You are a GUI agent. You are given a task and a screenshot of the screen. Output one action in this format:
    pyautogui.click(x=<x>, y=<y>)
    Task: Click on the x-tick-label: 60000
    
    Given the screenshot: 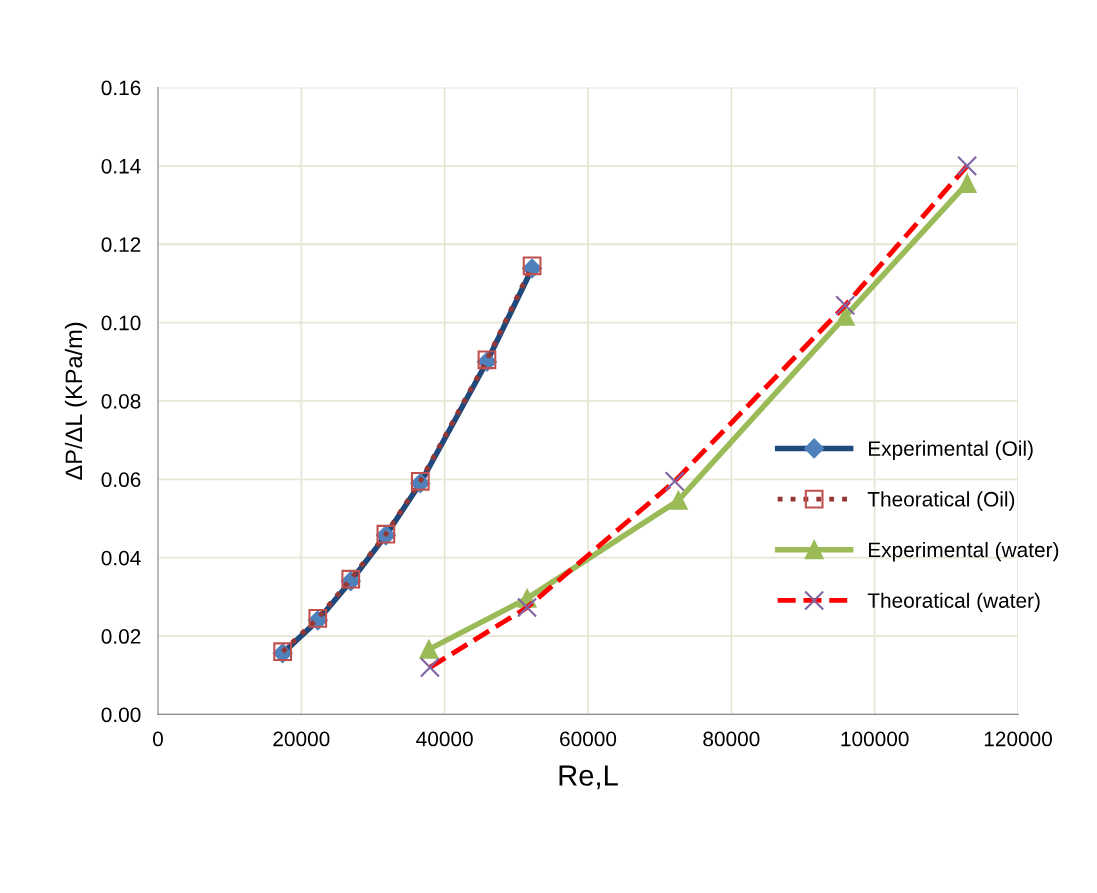 What is the action you would take?
    pyautogui.click(x=588, y=739)
    